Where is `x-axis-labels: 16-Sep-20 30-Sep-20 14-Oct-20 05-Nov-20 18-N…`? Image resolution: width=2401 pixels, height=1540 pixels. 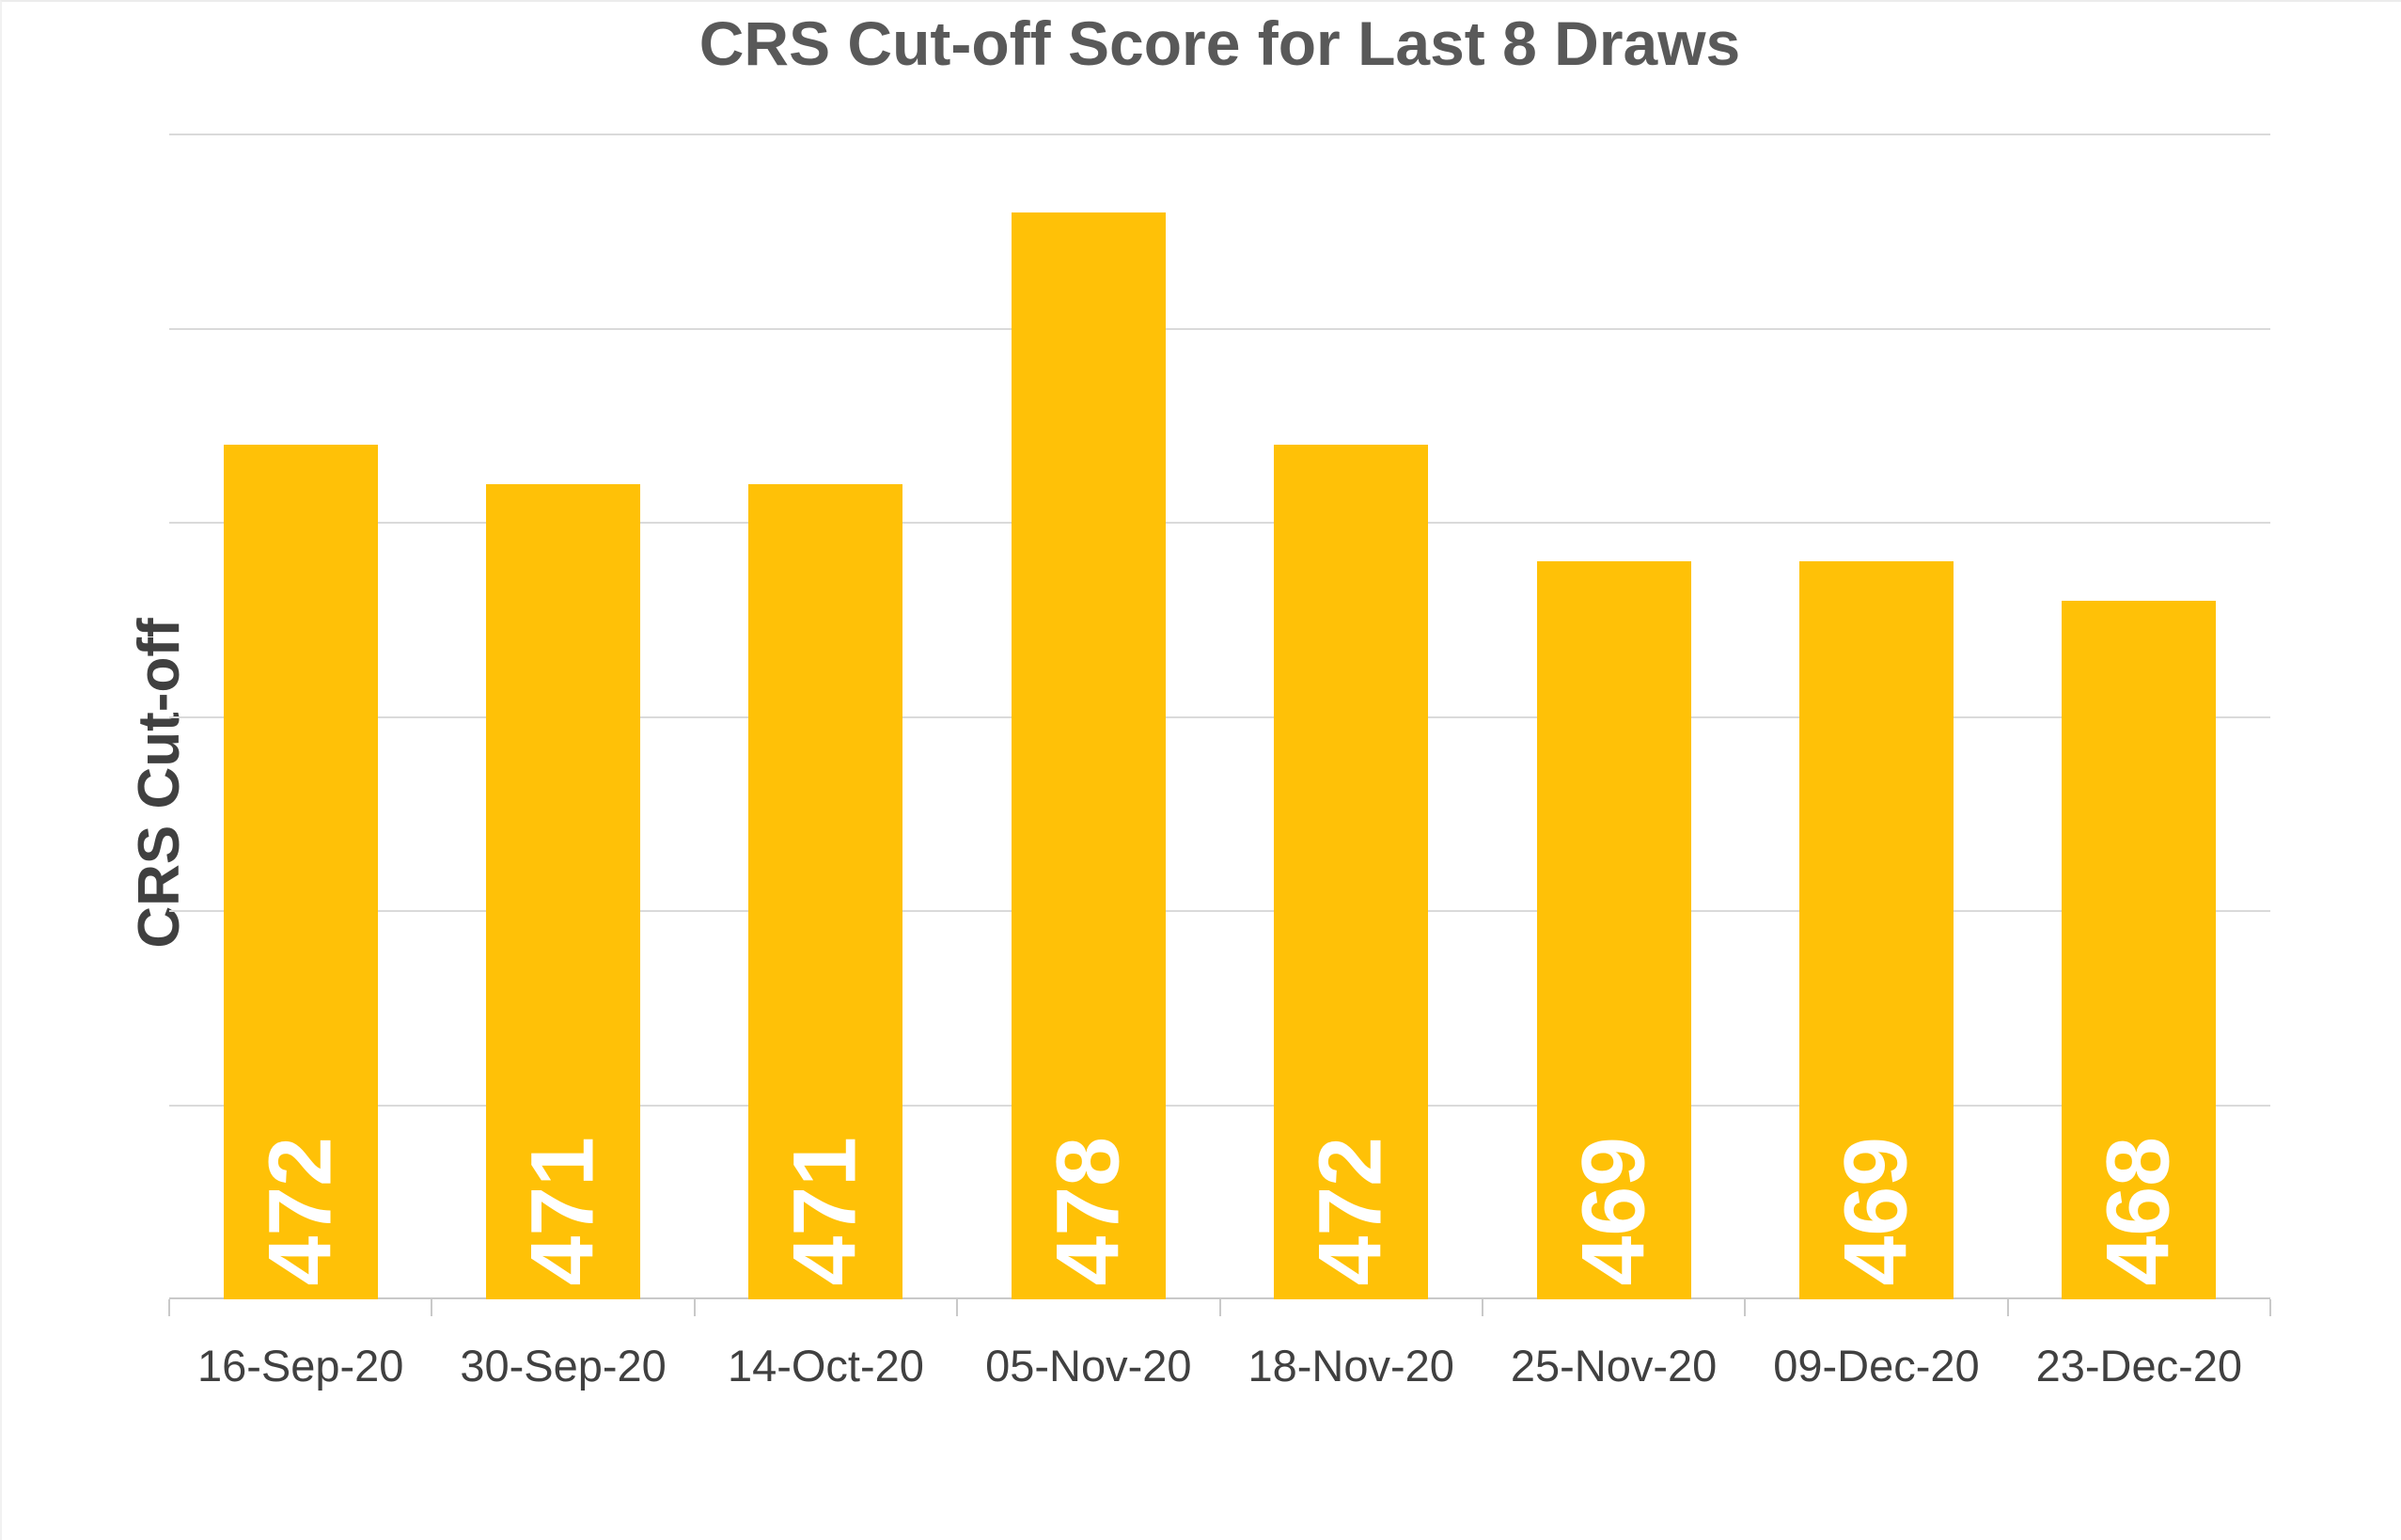
x-axis-labels: 16-Sep-20 30-Sep-20 14-Oct-20 05-Nov-20 18-N… is located at coordinates (1219, 1372).